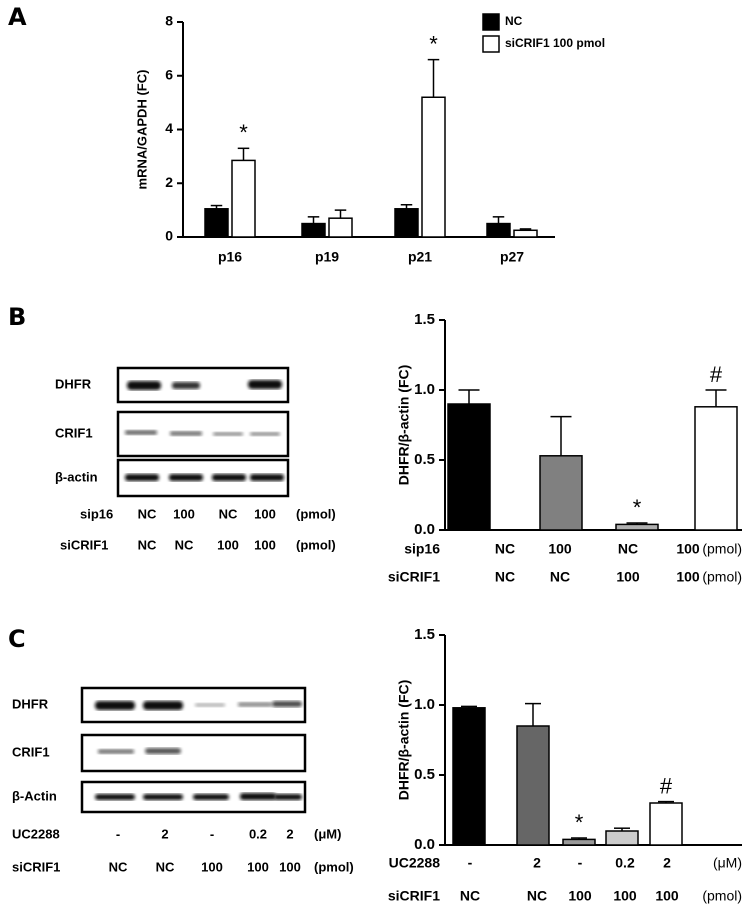 The width and height of the screenshot is (743, 910). Describe the element at coordinates (30, 703) in the screenshot. I see `blot-row-label: DHFR` at that location.